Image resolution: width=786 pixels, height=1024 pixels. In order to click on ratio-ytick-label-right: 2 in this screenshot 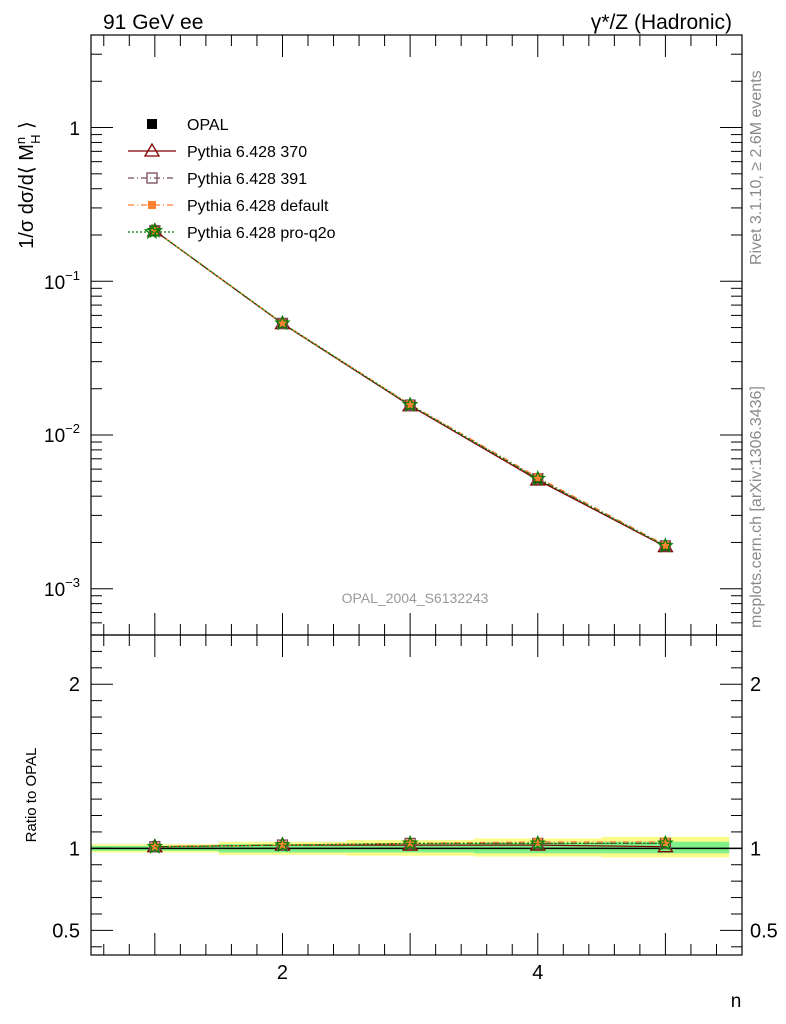, I will do `click(755, 685)`.